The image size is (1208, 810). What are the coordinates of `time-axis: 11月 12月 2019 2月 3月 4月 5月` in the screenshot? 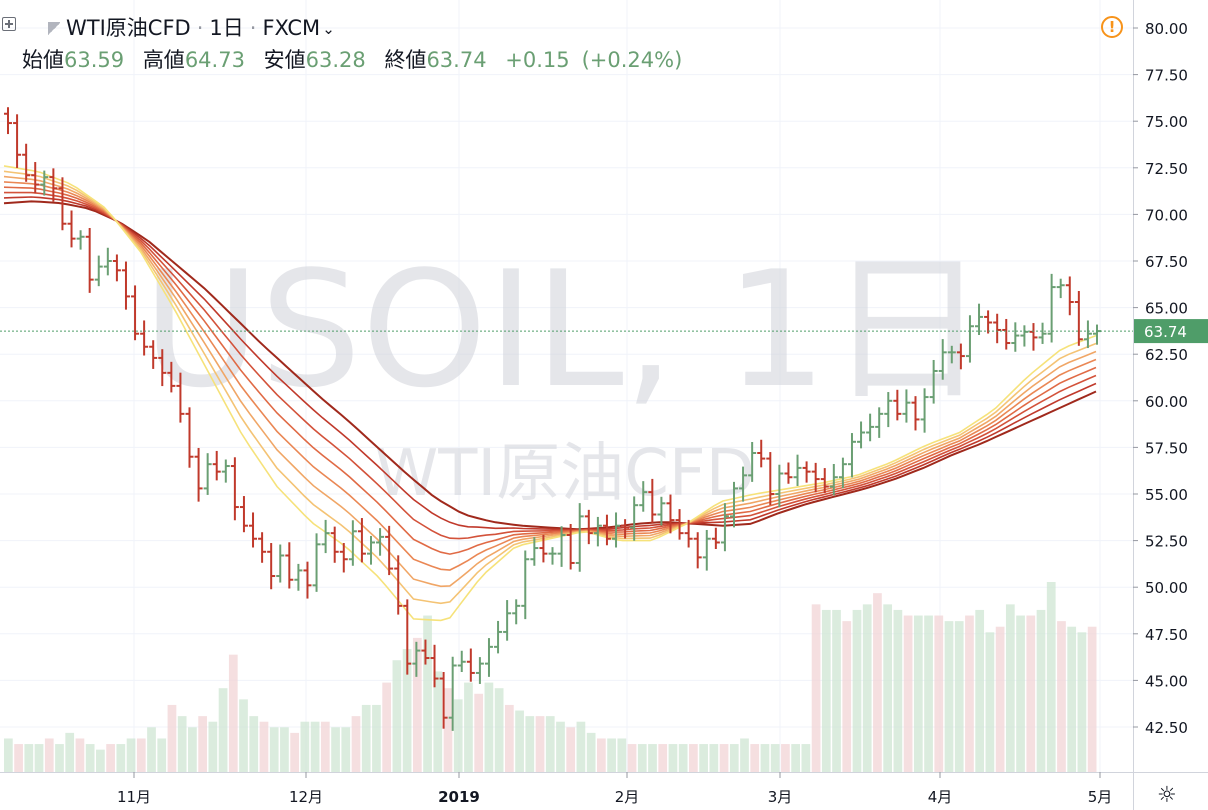 It's located at (614, 789).